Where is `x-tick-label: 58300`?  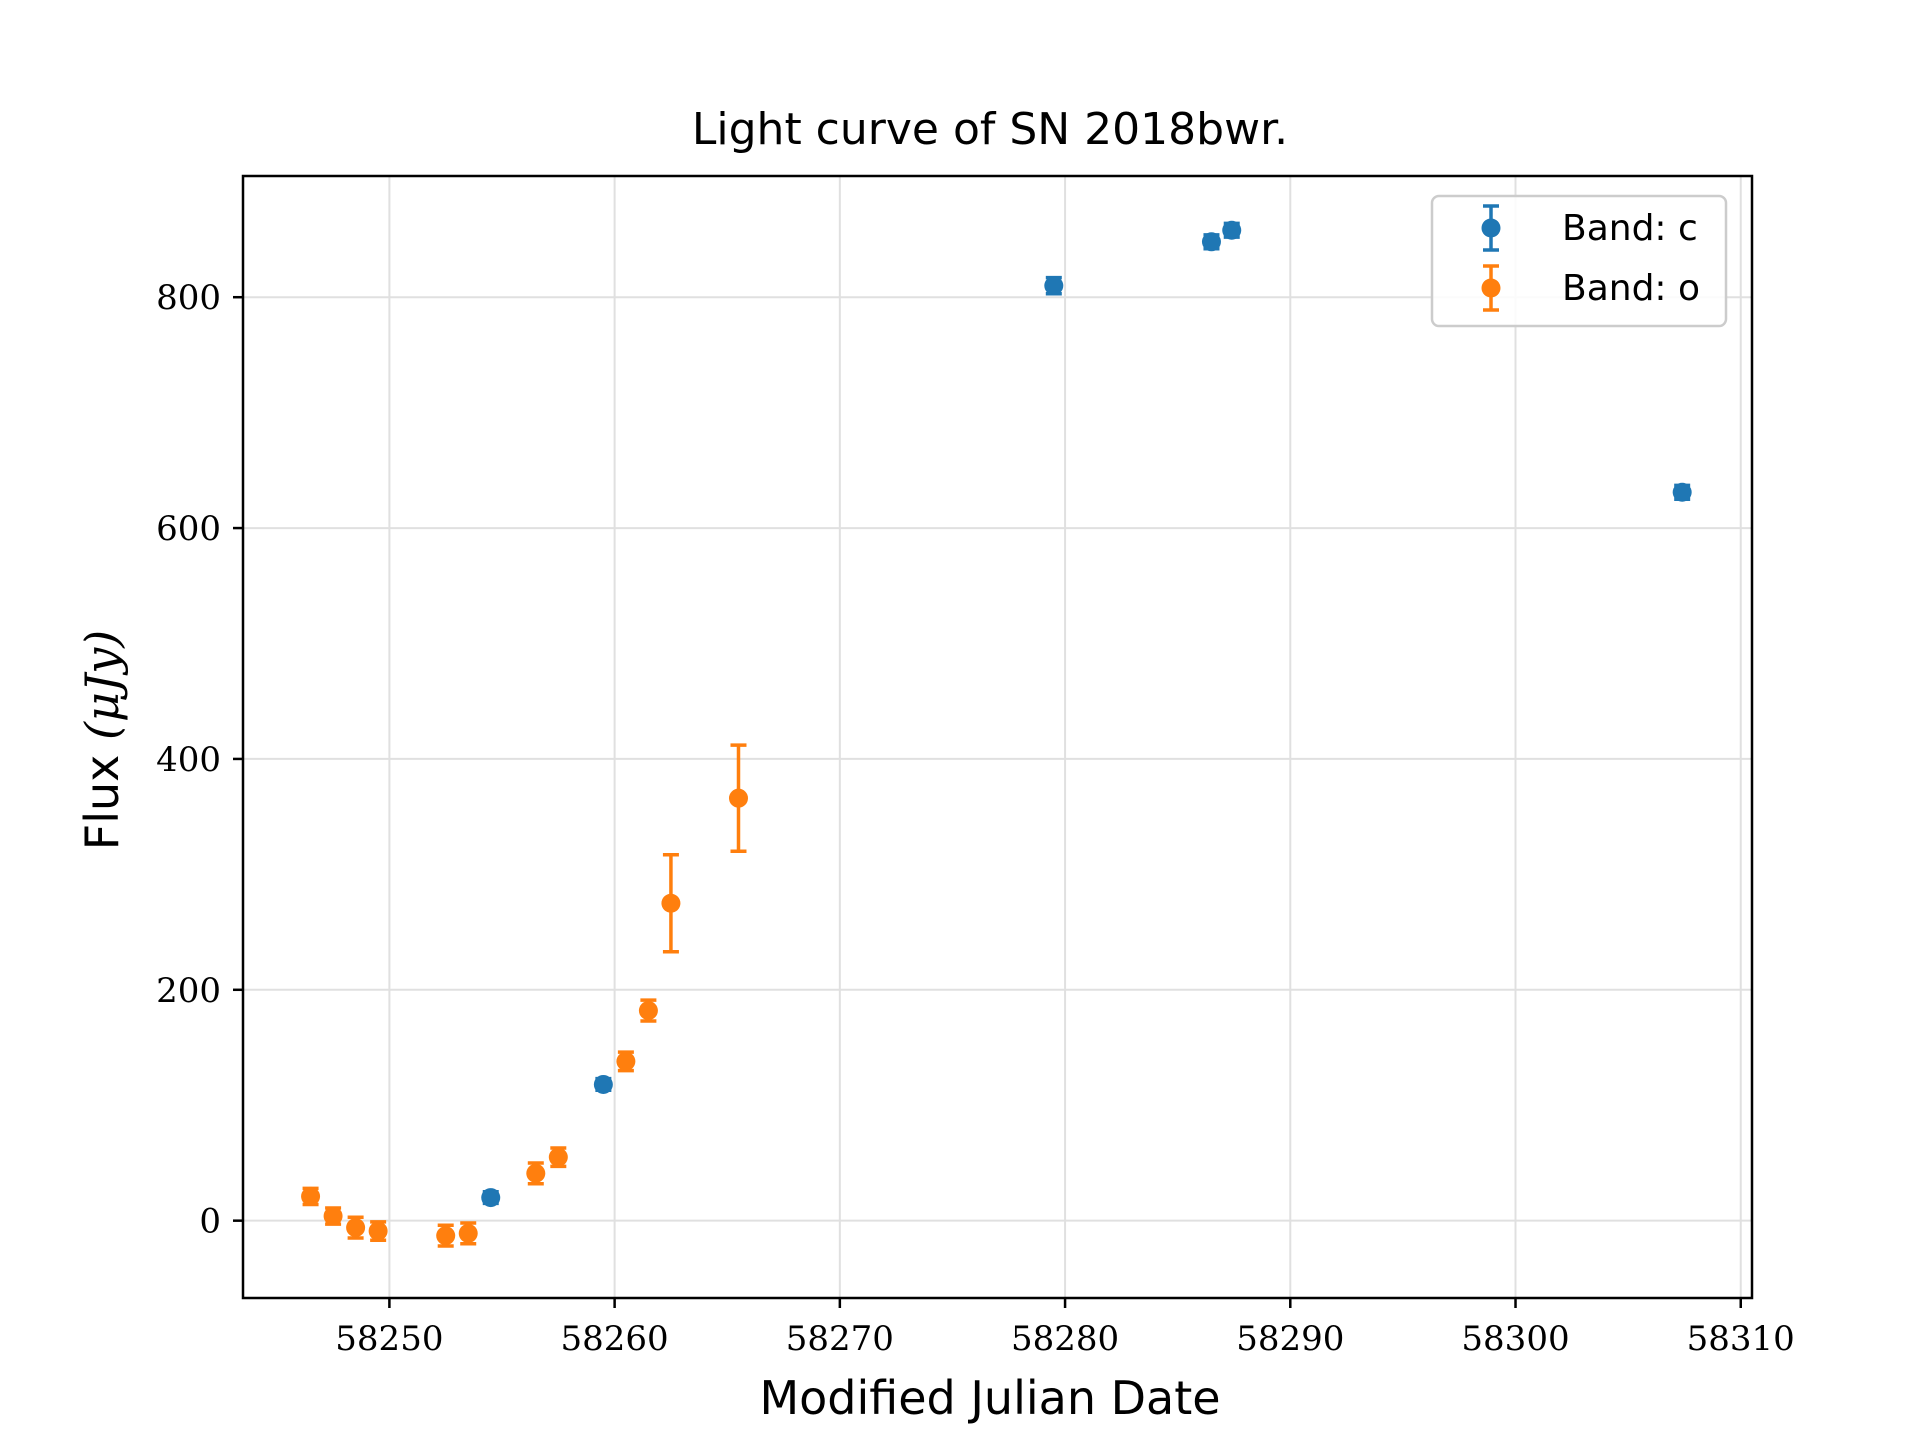 x-tick-label: 58300 is located at coordinates (1515, 1339).